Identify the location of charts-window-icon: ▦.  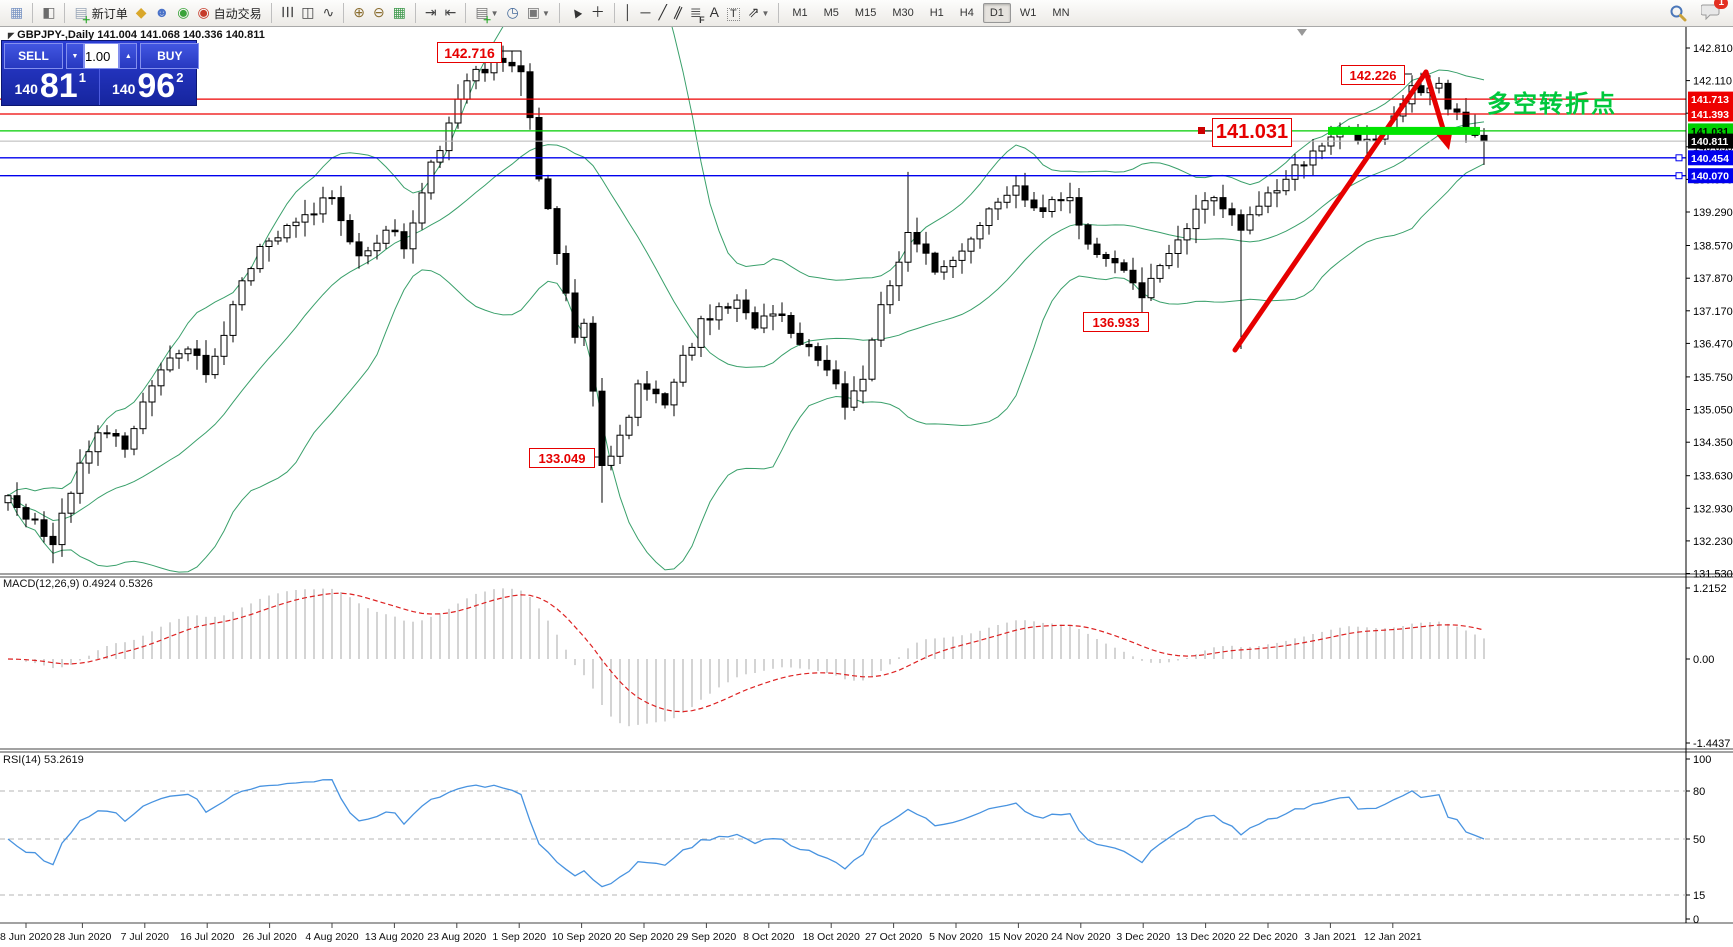
(16, 13).